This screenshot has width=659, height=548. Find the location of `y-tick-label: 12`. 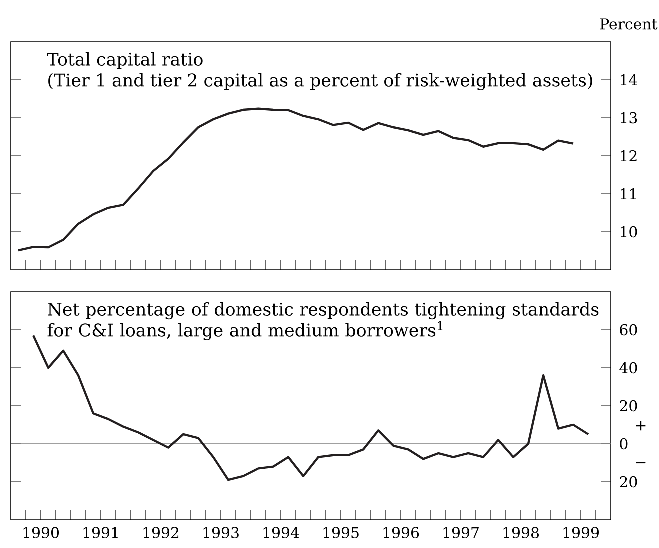

y-tick-label: 12 is located at coordinates (629, 156).